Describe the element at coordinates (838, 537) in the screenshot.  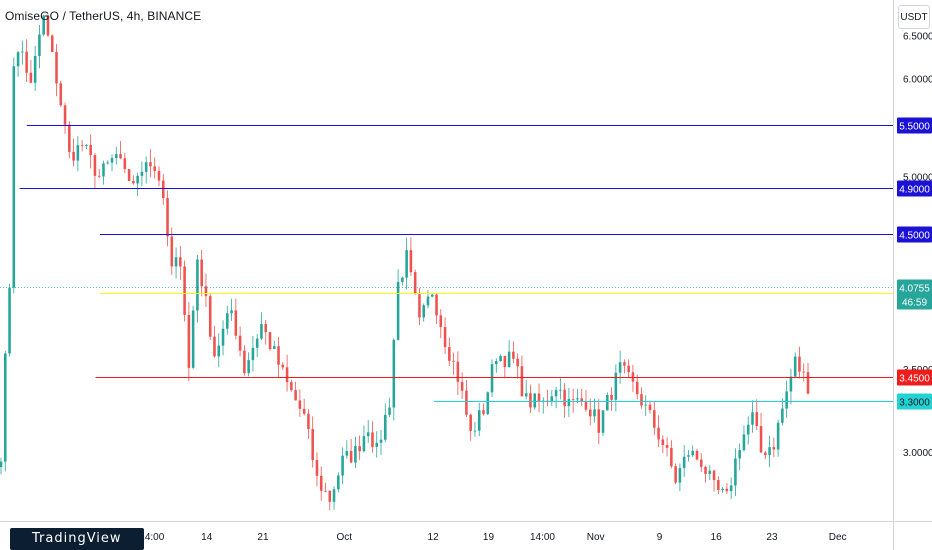
I see `x-tick-label: Dec` at that location.